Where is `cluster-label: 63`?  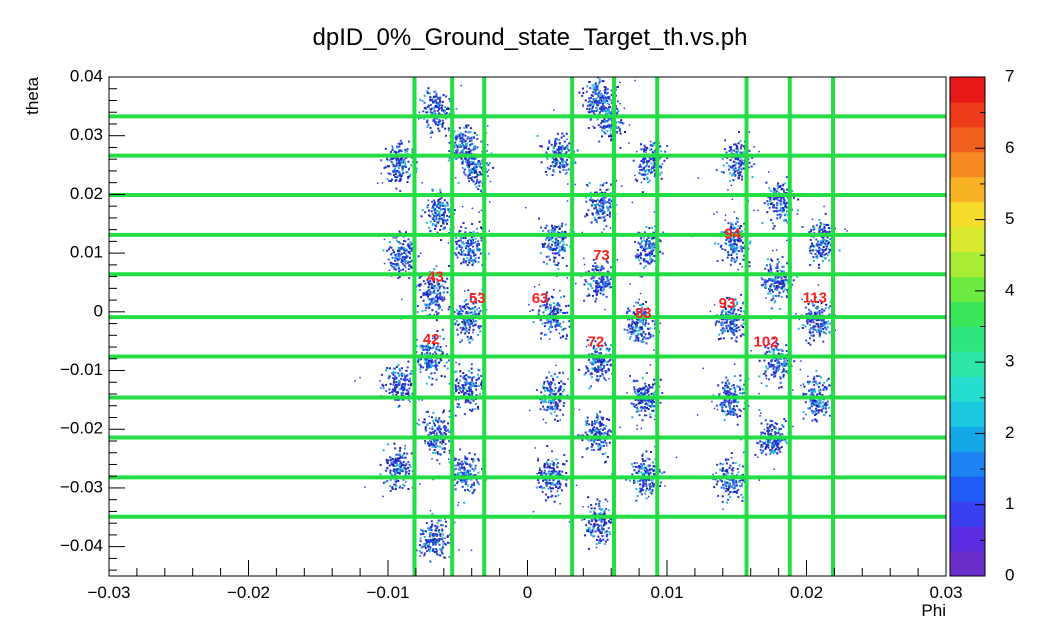
cluster-label: 63 is located at coordinates (540, 298).